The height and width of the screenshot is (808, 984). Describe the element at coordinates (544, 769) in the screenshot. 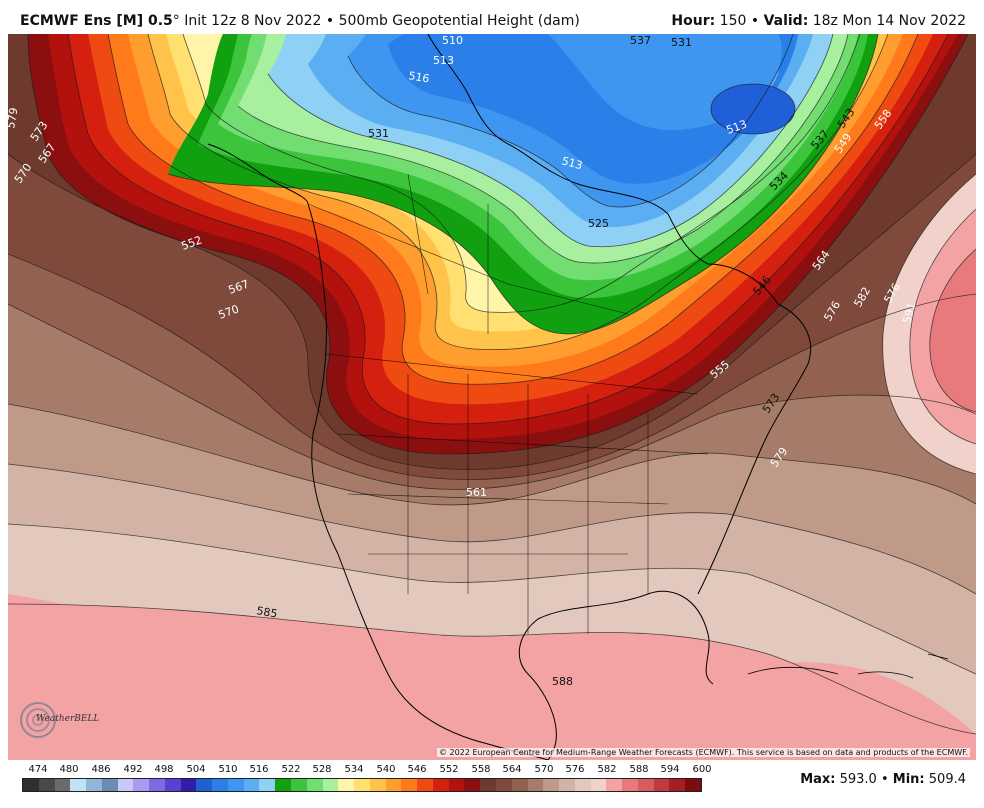

I see `colorbar-label: 570` at that location.